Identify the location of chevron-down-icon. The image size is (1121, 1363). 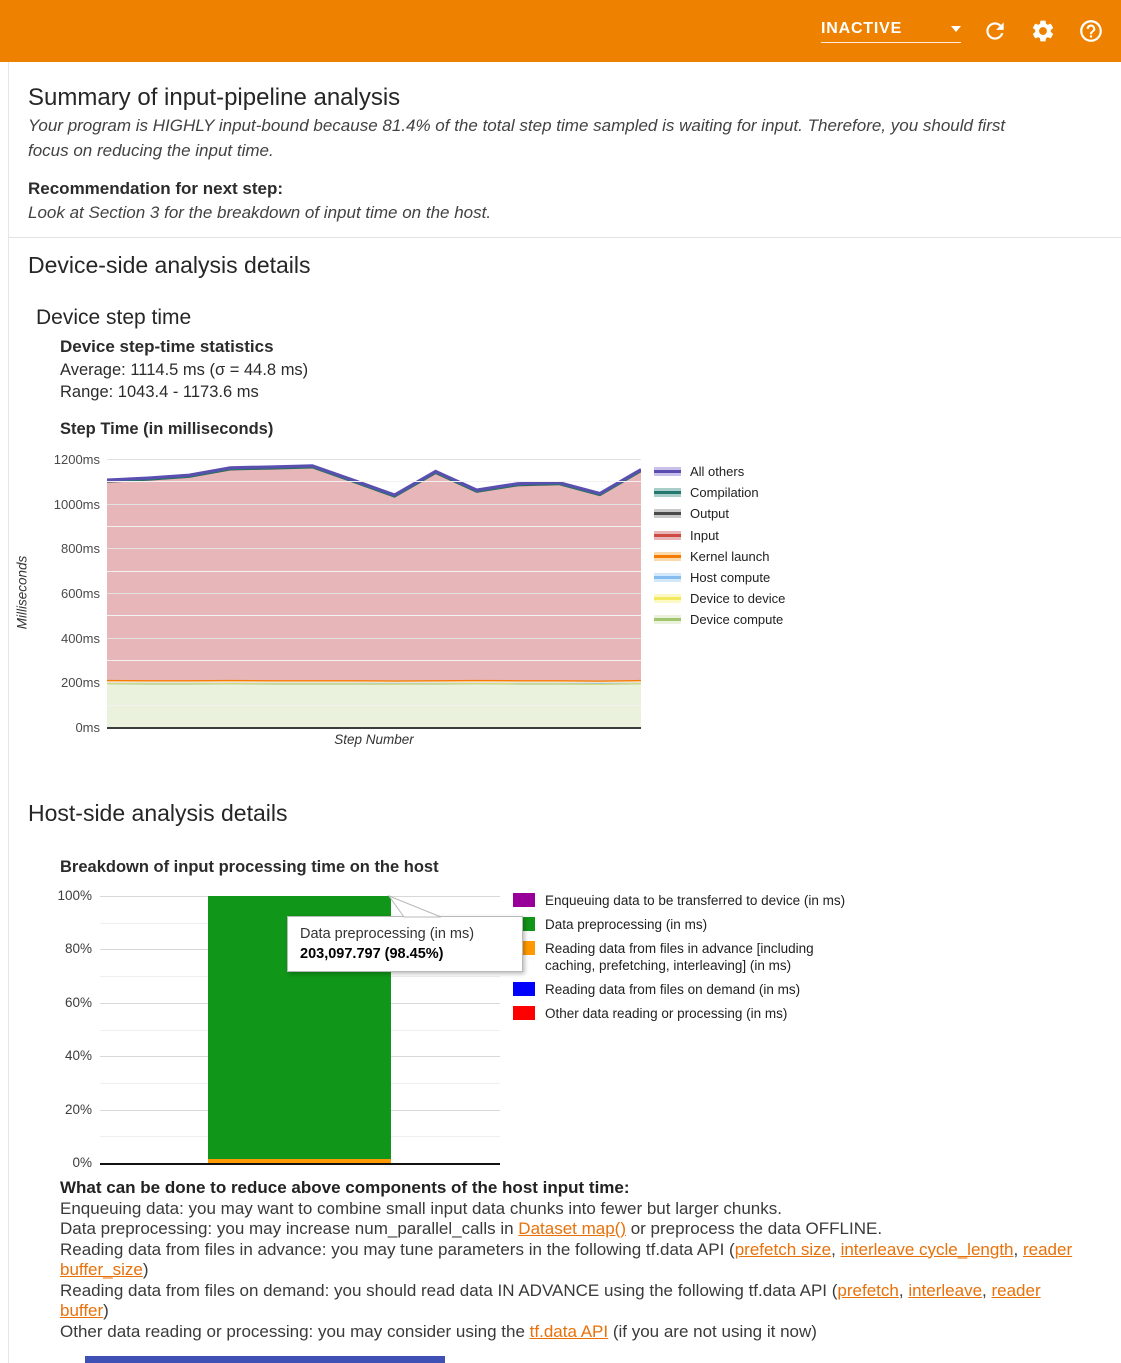
(956, 28).